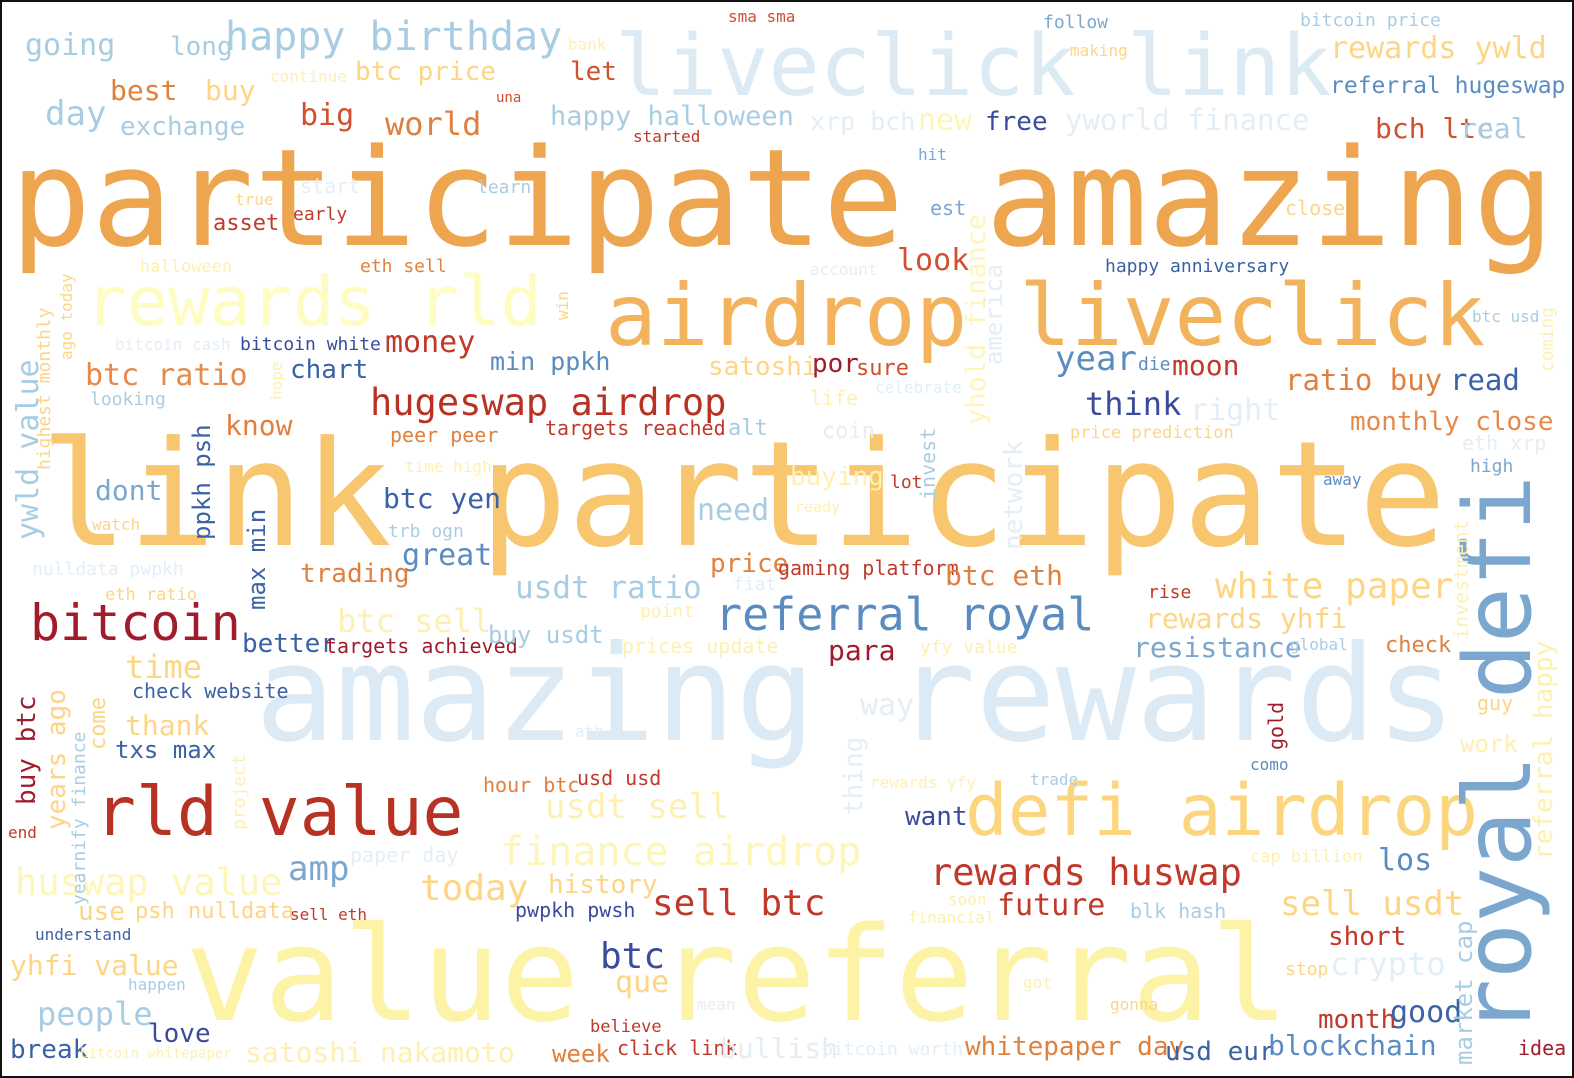  Describe the element at coordinates (1134, 1004) in the screenshot. I see `word: gonna` at that location.